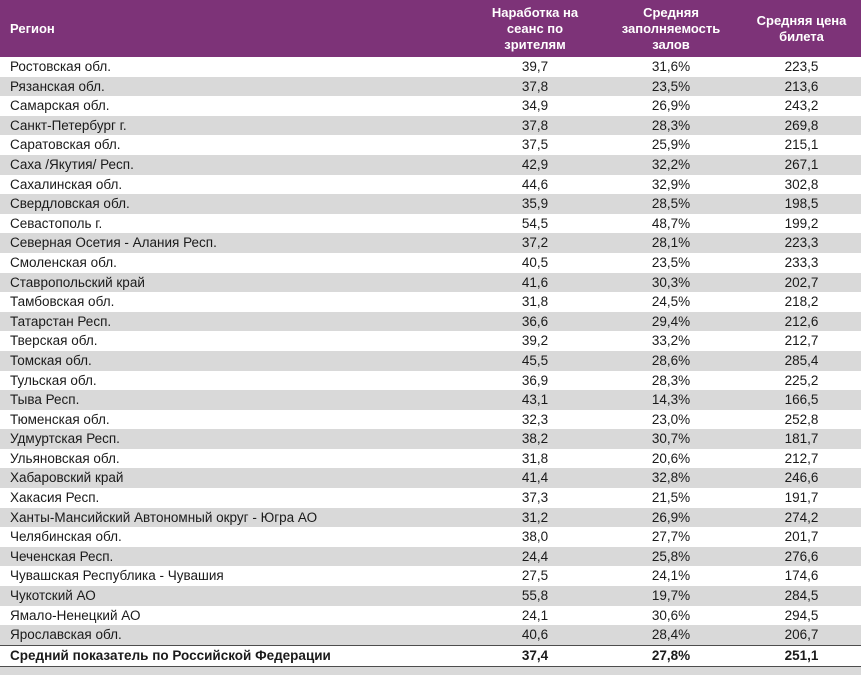 The height and width of the screenshot is (675, 867). What do you see at coordinates (535, 537) in the screenshot?
I see `viewers-per-session-cell: 38,0` at bounding box center [535, 537].